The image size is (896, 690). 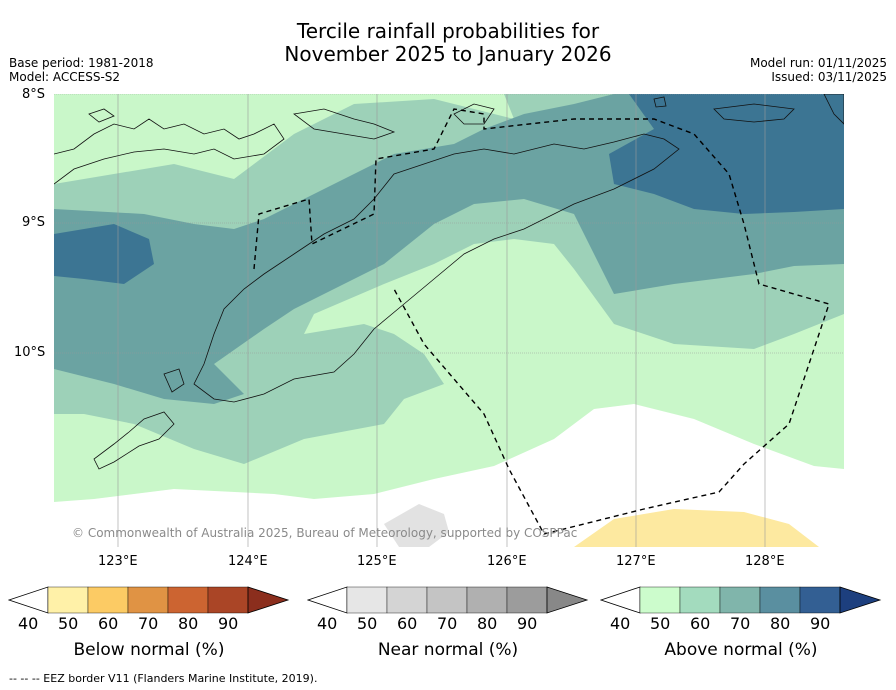 I want to click on near-colorbar-tick: 80, so click(x=487, y=623).